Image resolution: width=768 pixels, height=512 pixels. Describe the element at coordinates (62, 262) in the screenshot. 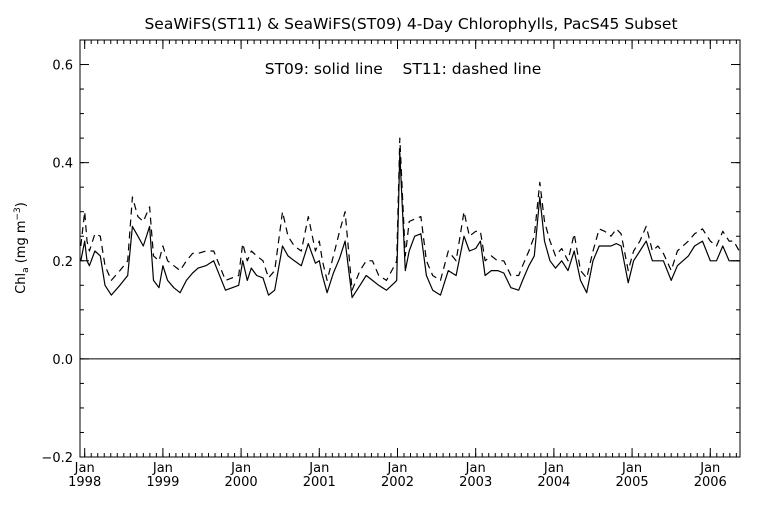

I see `y-tick-label: 0.2` at that location.